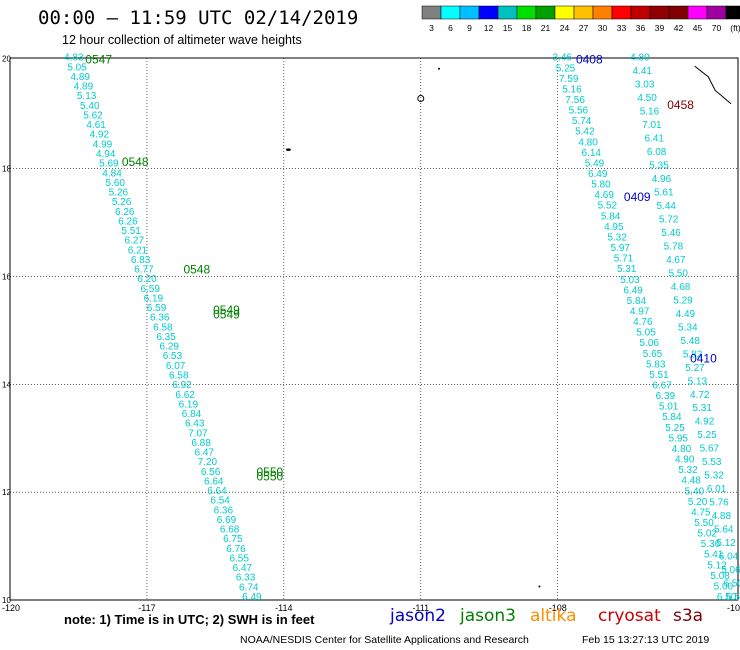 The height and width of the screenshot is (650, 740). What do you see at coordinates (527, 28) in the screenshot?
I see `colorbar-label: 18` at bounding box center [527, 28].